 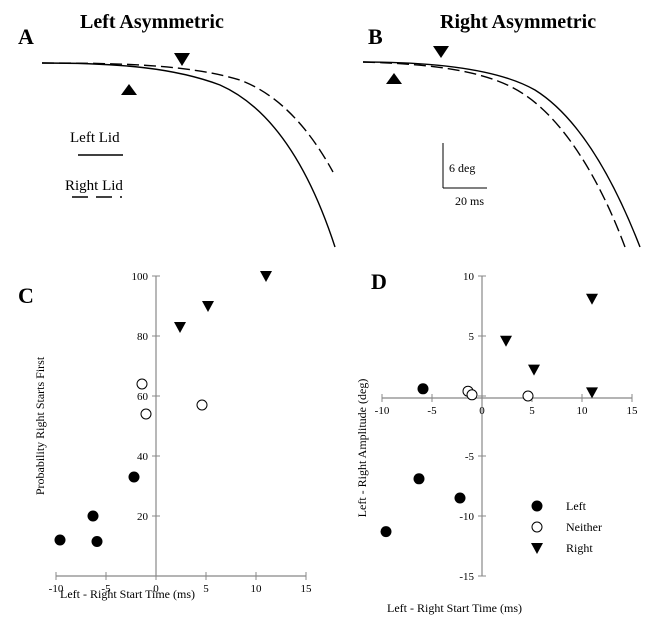 What do you see at coordinates (140, 277) in the screenshot?
I see `y-tick-label: 100` at bounding box center [140, 277].